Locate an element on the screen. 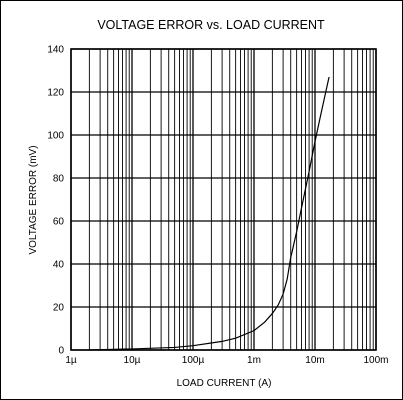  x-tick-label: 1µ is located at coordinates (71, 360).